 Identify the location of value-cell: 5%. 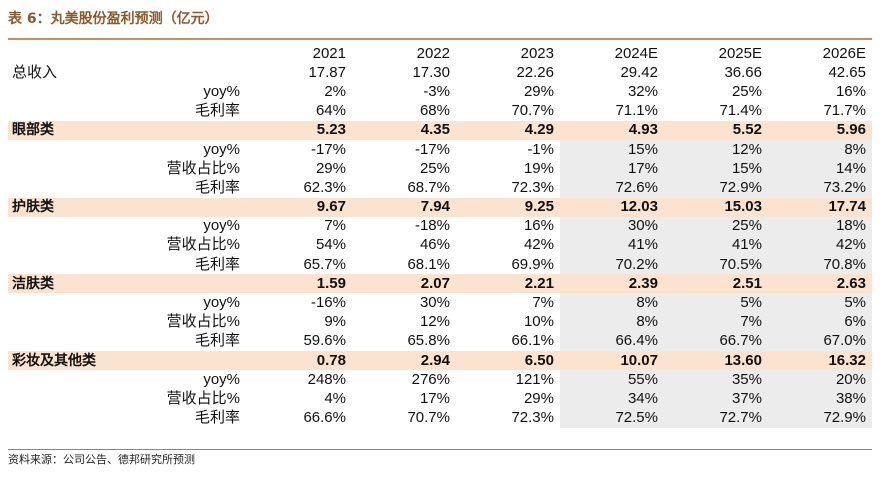
(820, 303).